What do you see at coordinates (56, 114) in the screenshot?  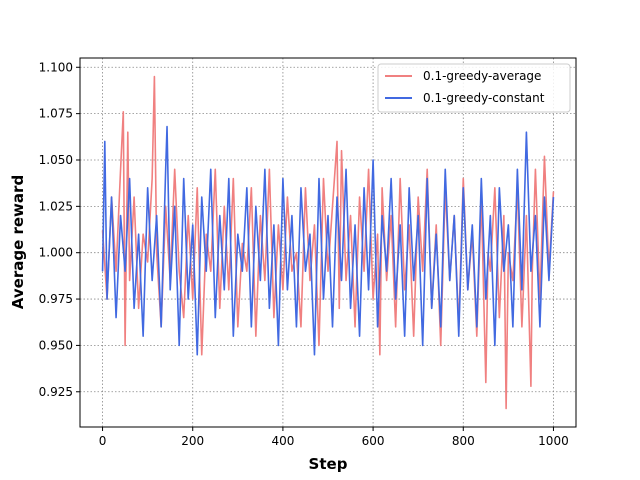 I see `y-tick-label: 1.075` at bounding box center [56, 114].